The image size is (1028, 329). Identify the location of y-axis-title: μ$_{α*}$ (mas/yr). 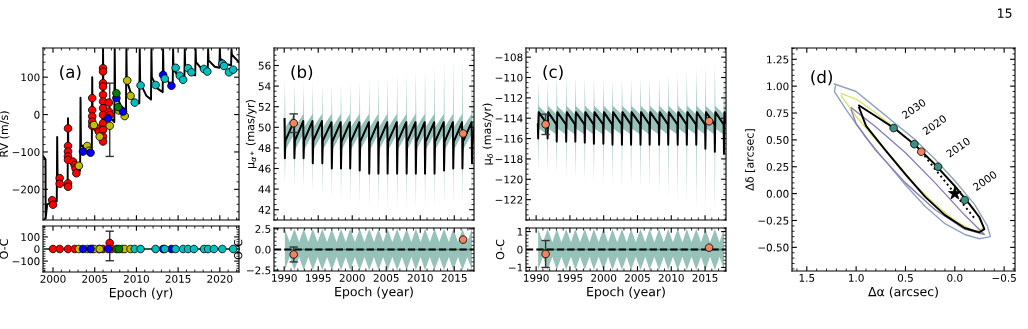
(251, 134).